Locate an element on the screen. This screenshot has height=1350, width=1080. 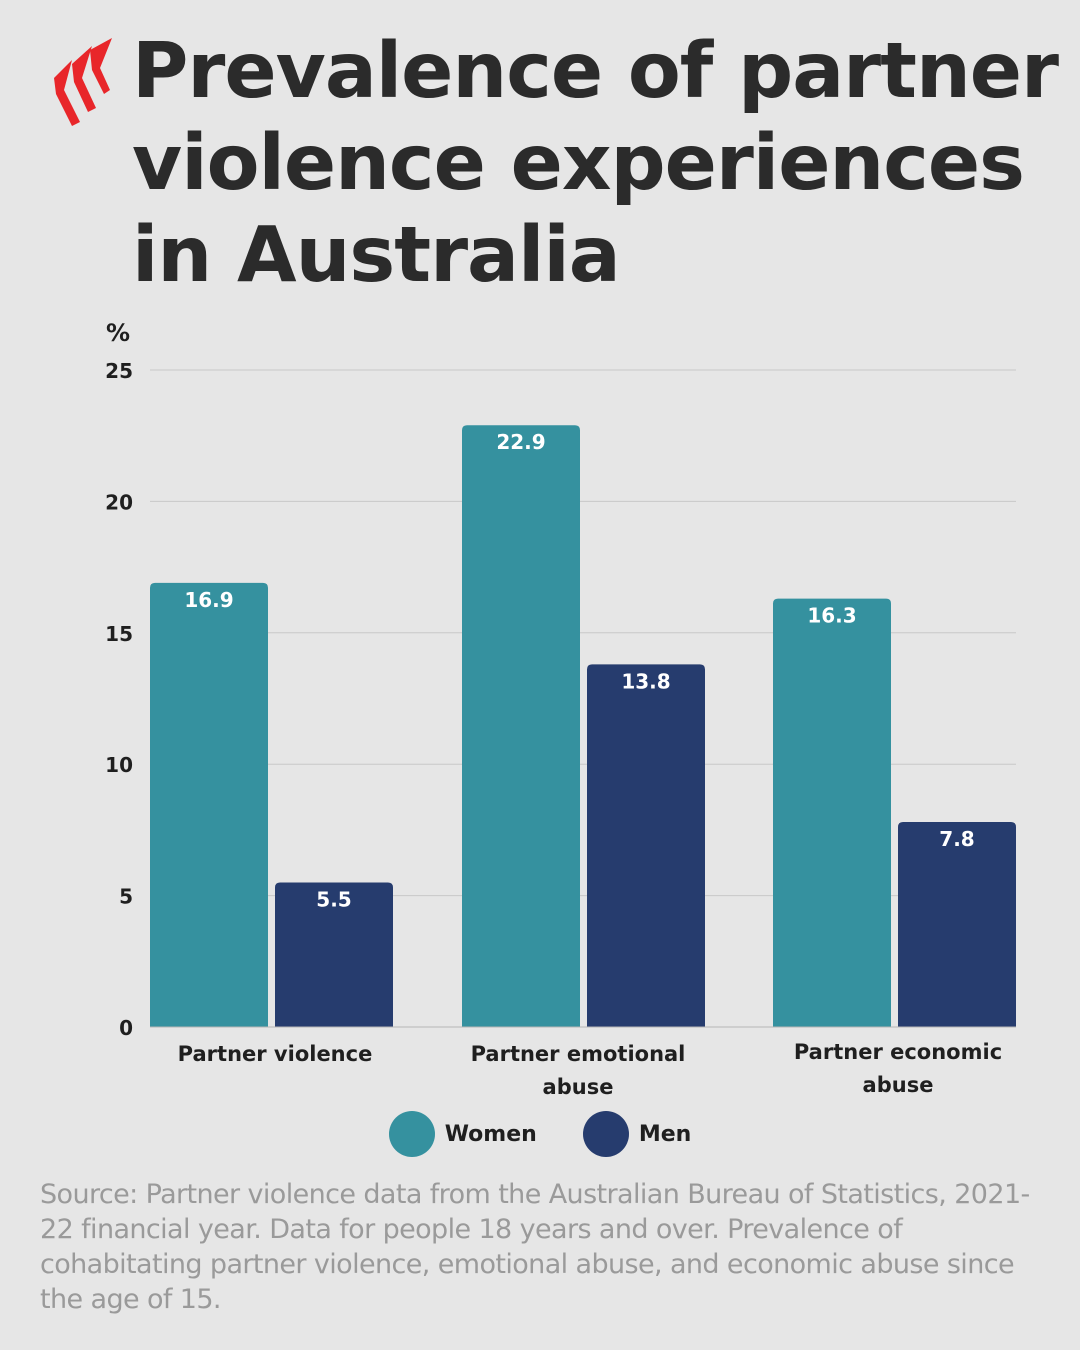
sbs-logo-icon is located at coordinates (83, 82).